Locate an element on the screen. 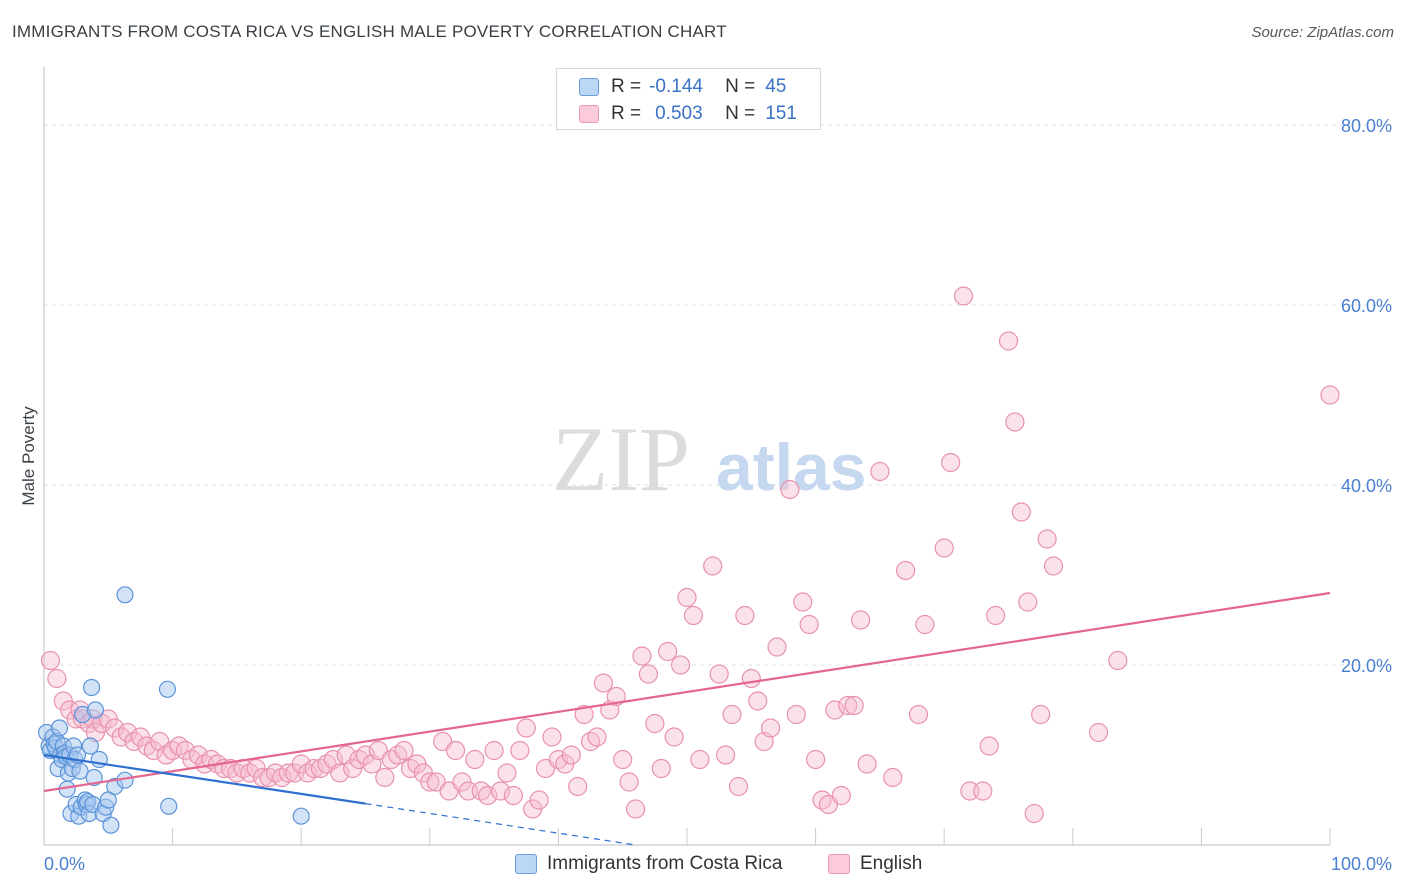 Image resolution: width=1406 pixels, height=892 pixels. costa-rica-points is located at coordinates (173, 710).